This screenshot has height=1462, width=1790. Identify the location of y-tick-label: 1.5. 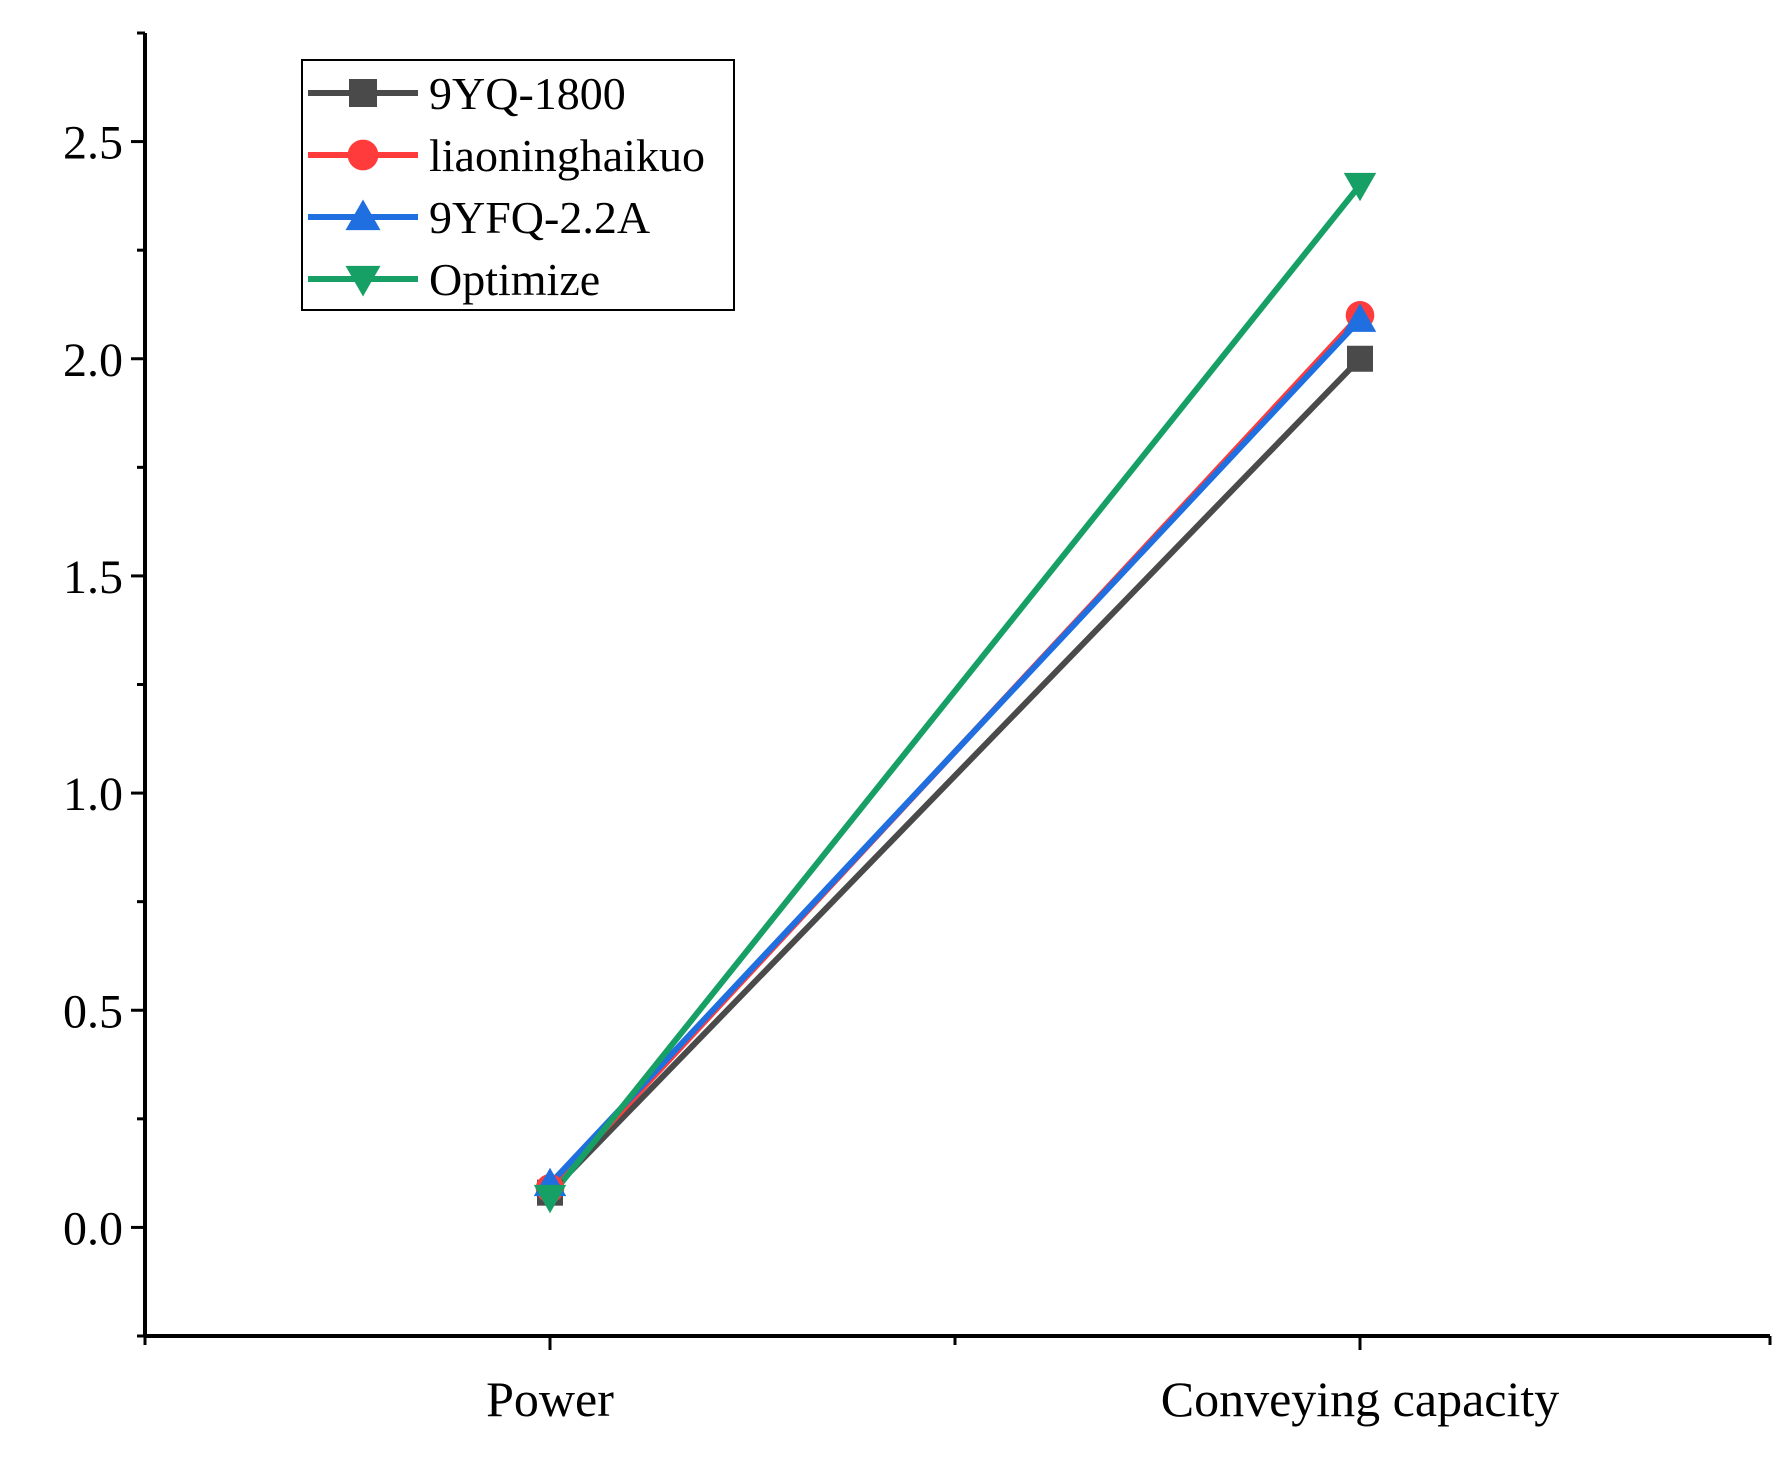
(93, 577).